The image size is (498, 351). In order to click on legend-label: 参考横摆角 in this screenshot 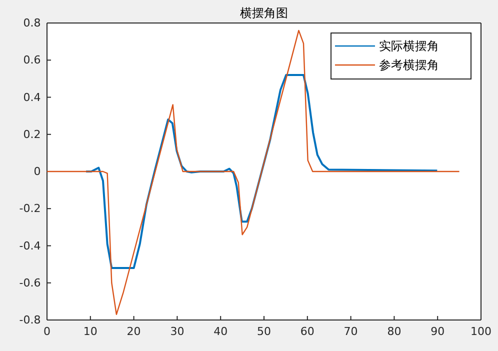, I will do `click(409, 65)`.